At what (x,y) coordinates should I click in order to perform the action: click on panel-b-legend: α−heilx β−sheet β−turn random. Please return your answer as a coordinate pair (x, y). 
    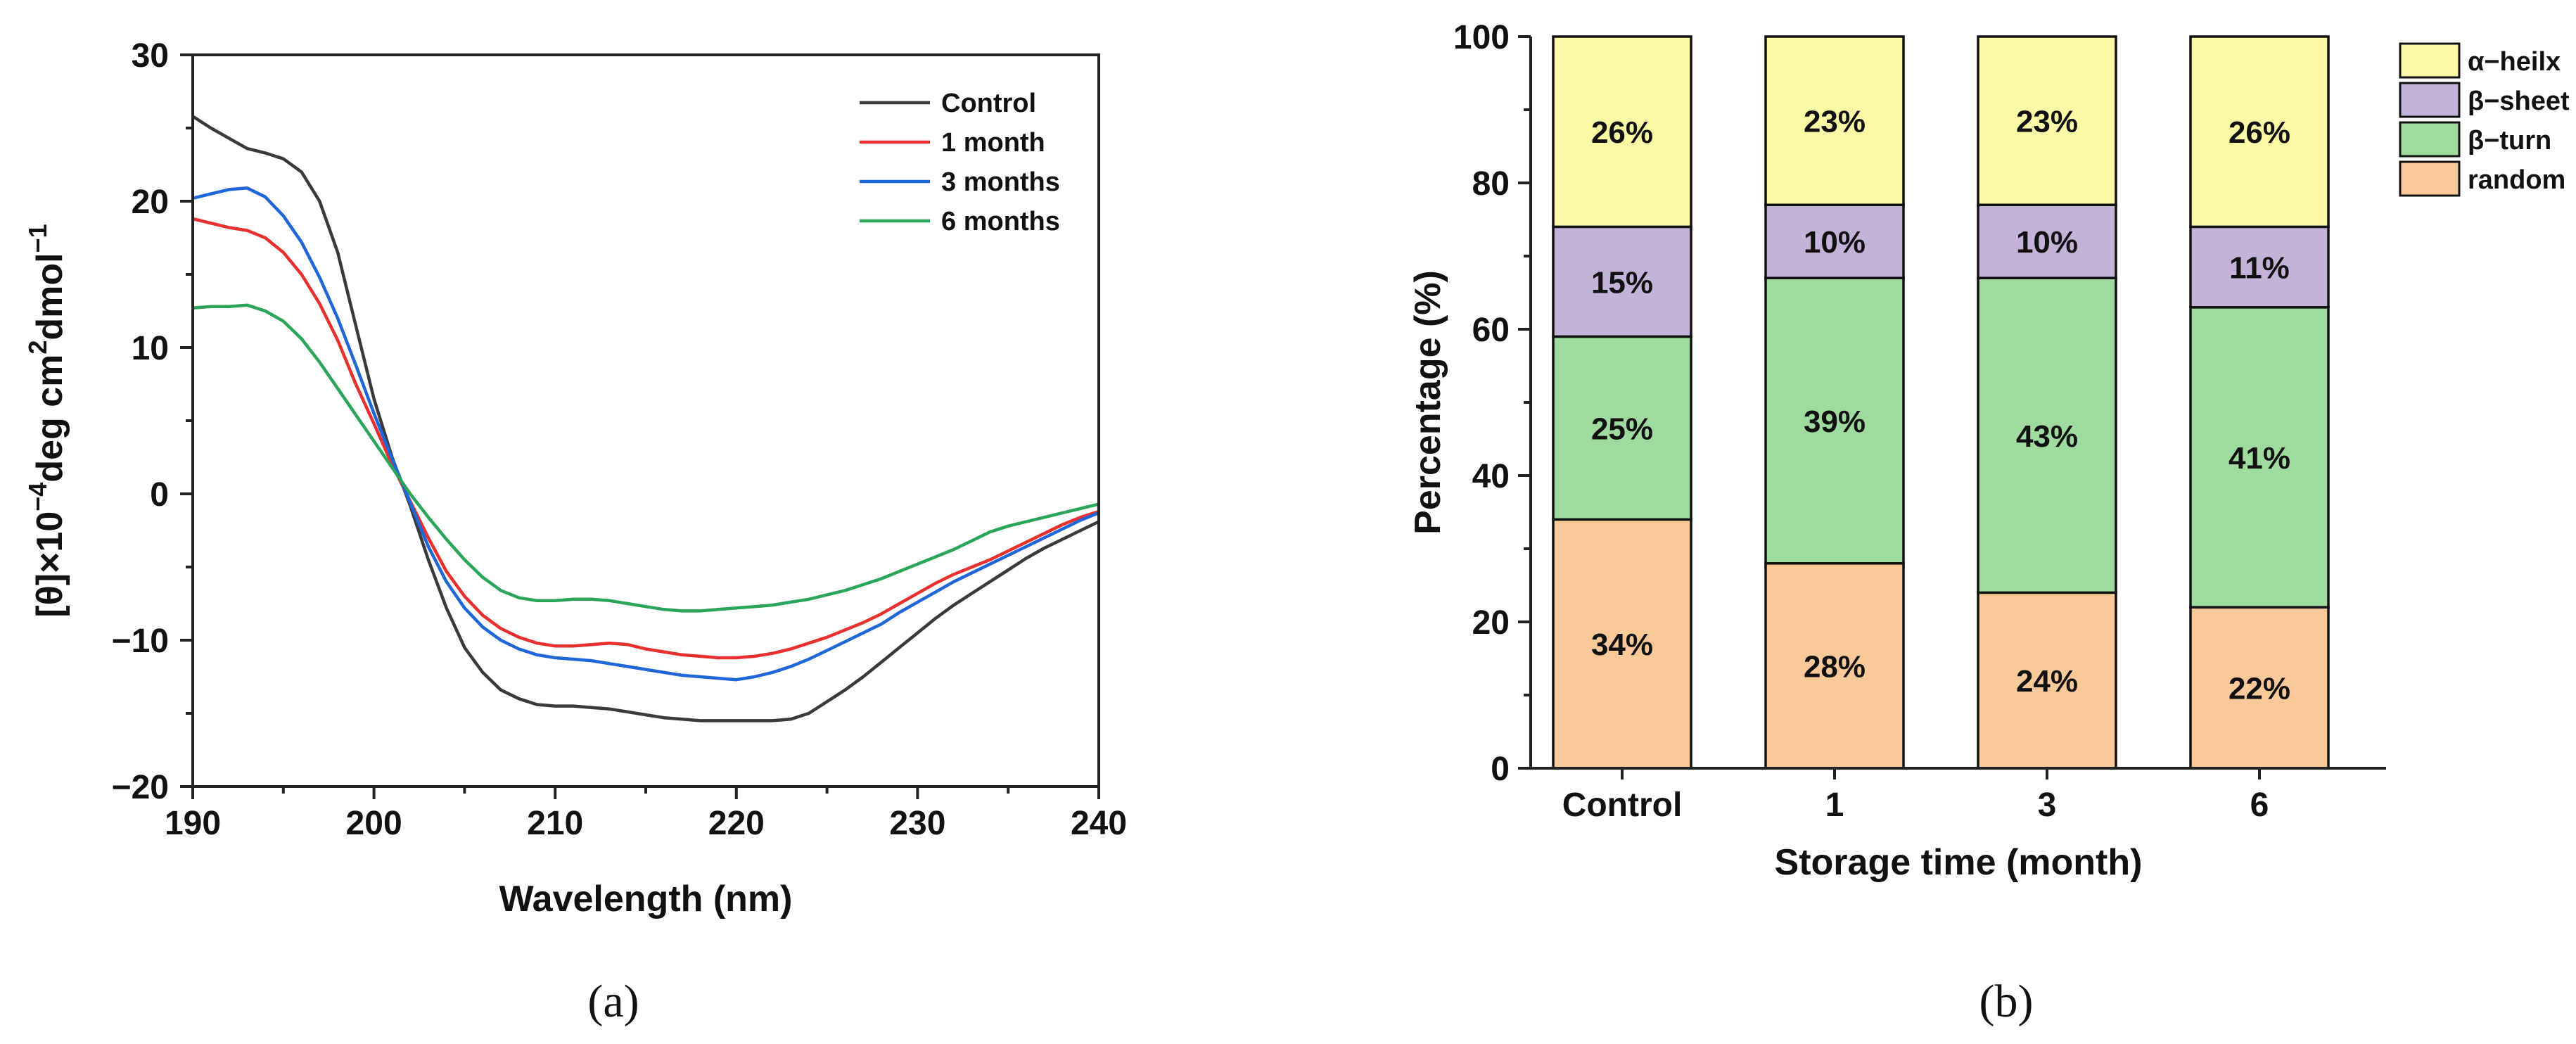
    Looking at the image, I should click on (2484, 120).